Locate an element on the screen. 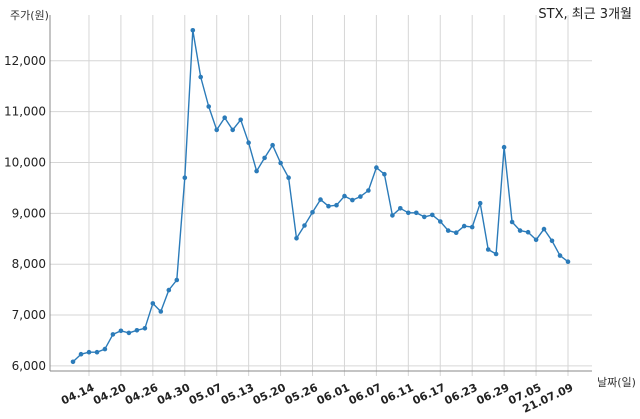 The height and width of the screenshot is (419, 640). y-axis-label: 주가(원) is located at coordinates (29, 15).